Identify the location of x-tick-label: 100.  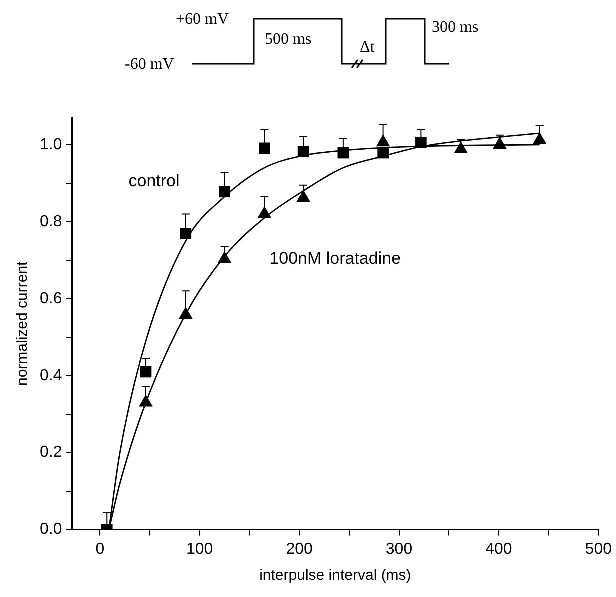
(200, 549).